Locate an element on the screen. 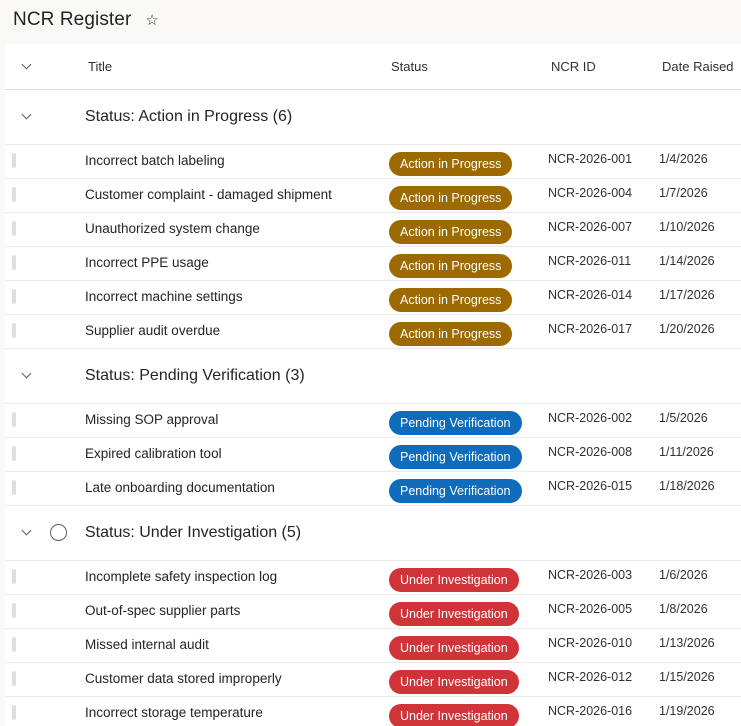  row-title: Missed internal audit is located at coordinates (147, 644).